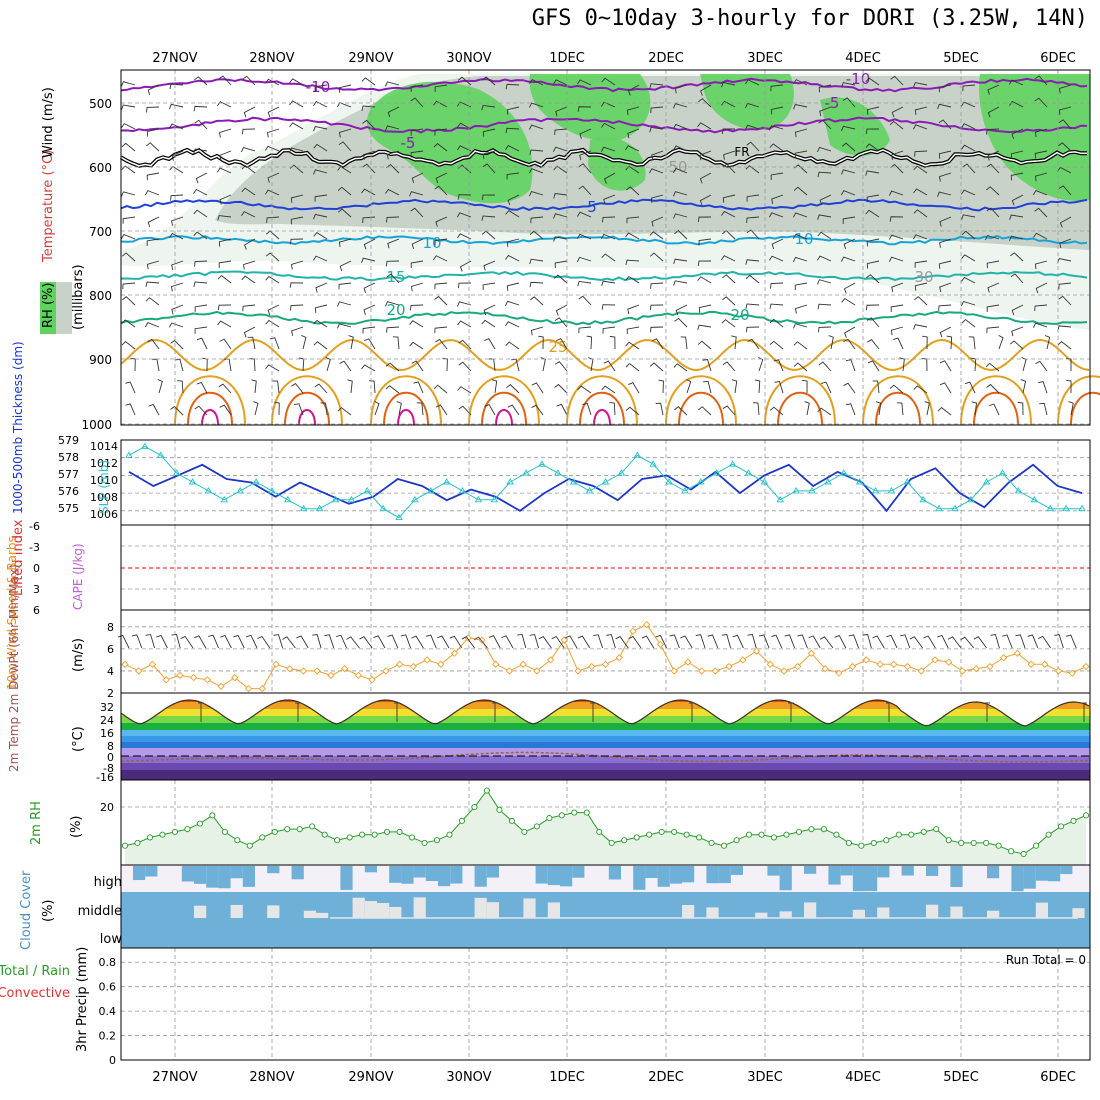  What do you see at coordinates (108, 1011) in the screenshot?
I see `precip-tick-2: 0.4` at bounding box center [108, 1011].